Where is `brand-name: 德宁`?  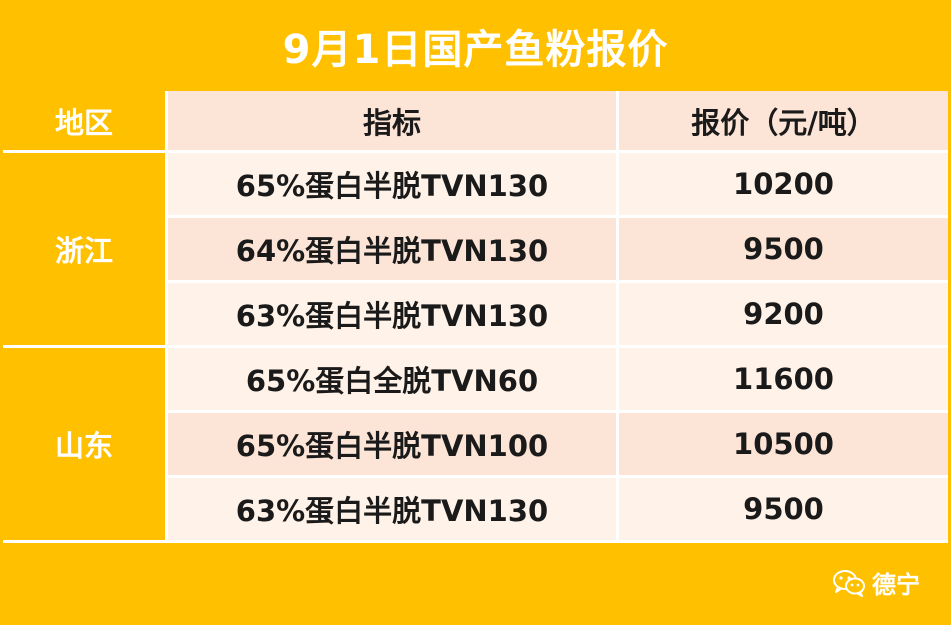
brand-name: 德宁 is located at coordinates (896, 585).